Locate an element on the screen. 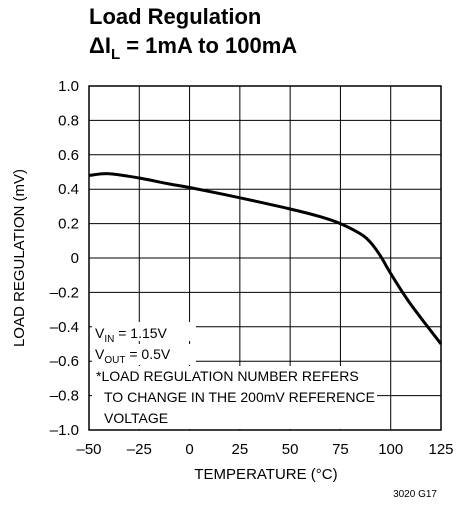 The image size is (471, 506). vin-label-bg is located at coordinates (144, 331).